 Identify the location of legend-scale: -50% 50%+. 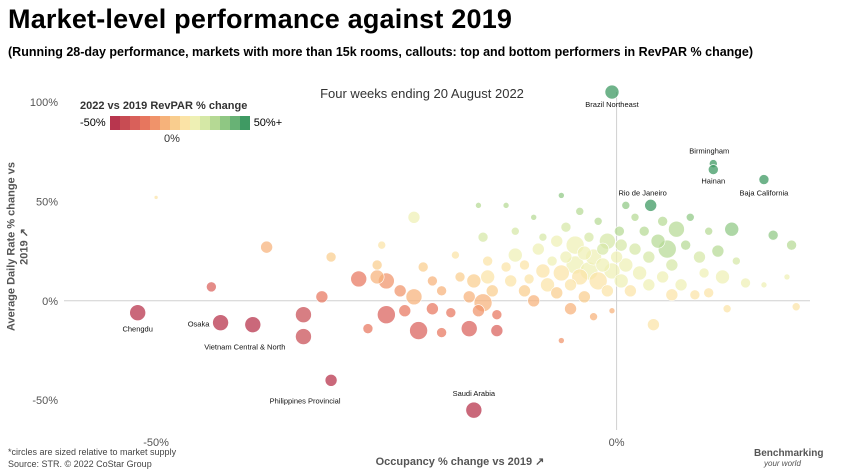
(181, 123).